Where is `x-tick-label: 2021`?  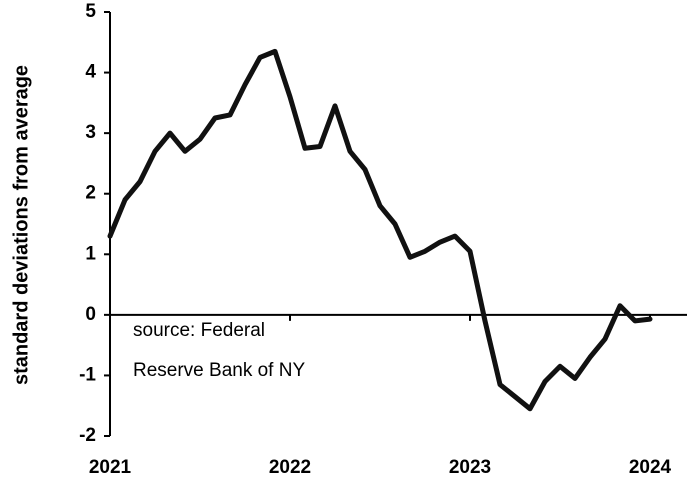
x-tick-label: 2021 is located at coordinates (110, 467).